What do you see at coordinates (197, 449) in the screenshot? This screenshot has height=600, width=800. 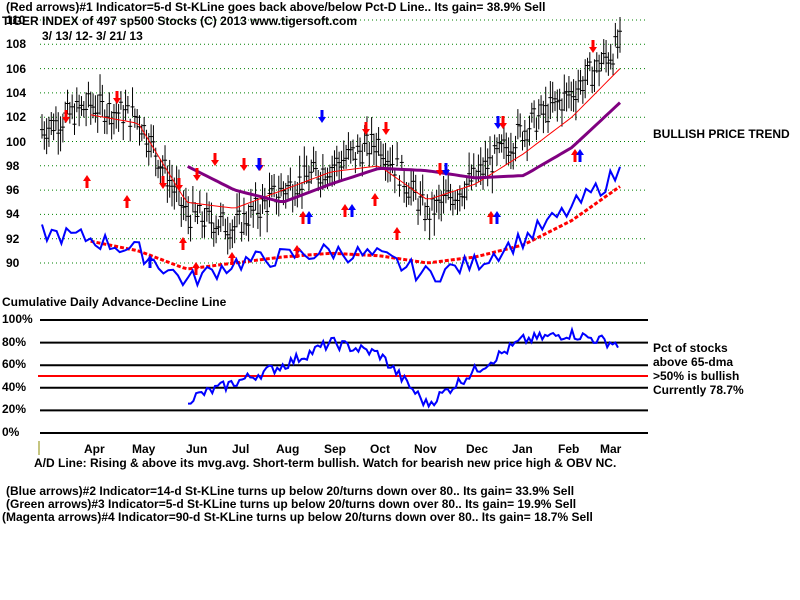 I see `x-axis-month-label: Jun` at bounding box center [197, 449].